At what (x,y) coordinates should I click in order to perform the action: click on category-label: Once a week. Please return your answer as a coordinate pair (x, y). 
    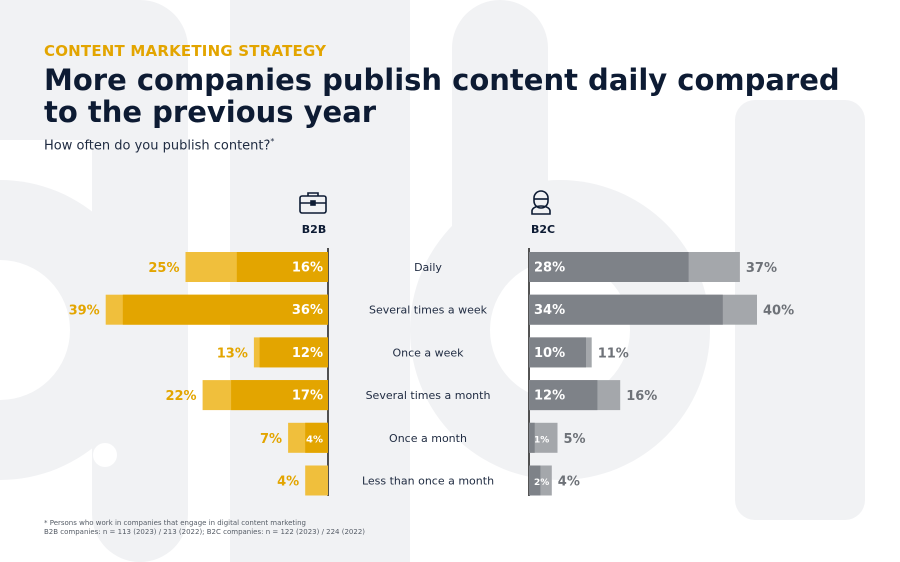
    Looking at the image, I should click on (428, 352).